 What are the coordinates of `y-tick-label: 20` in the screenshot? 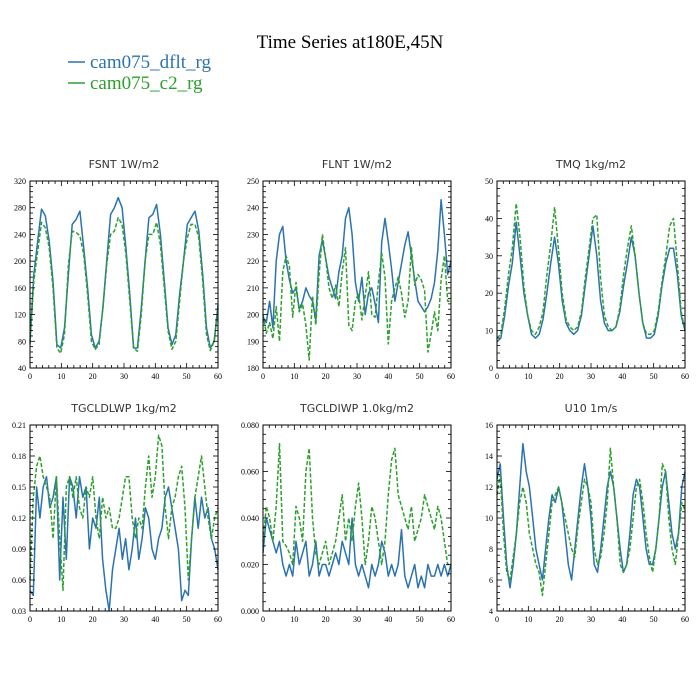 It's located at (489, 293).